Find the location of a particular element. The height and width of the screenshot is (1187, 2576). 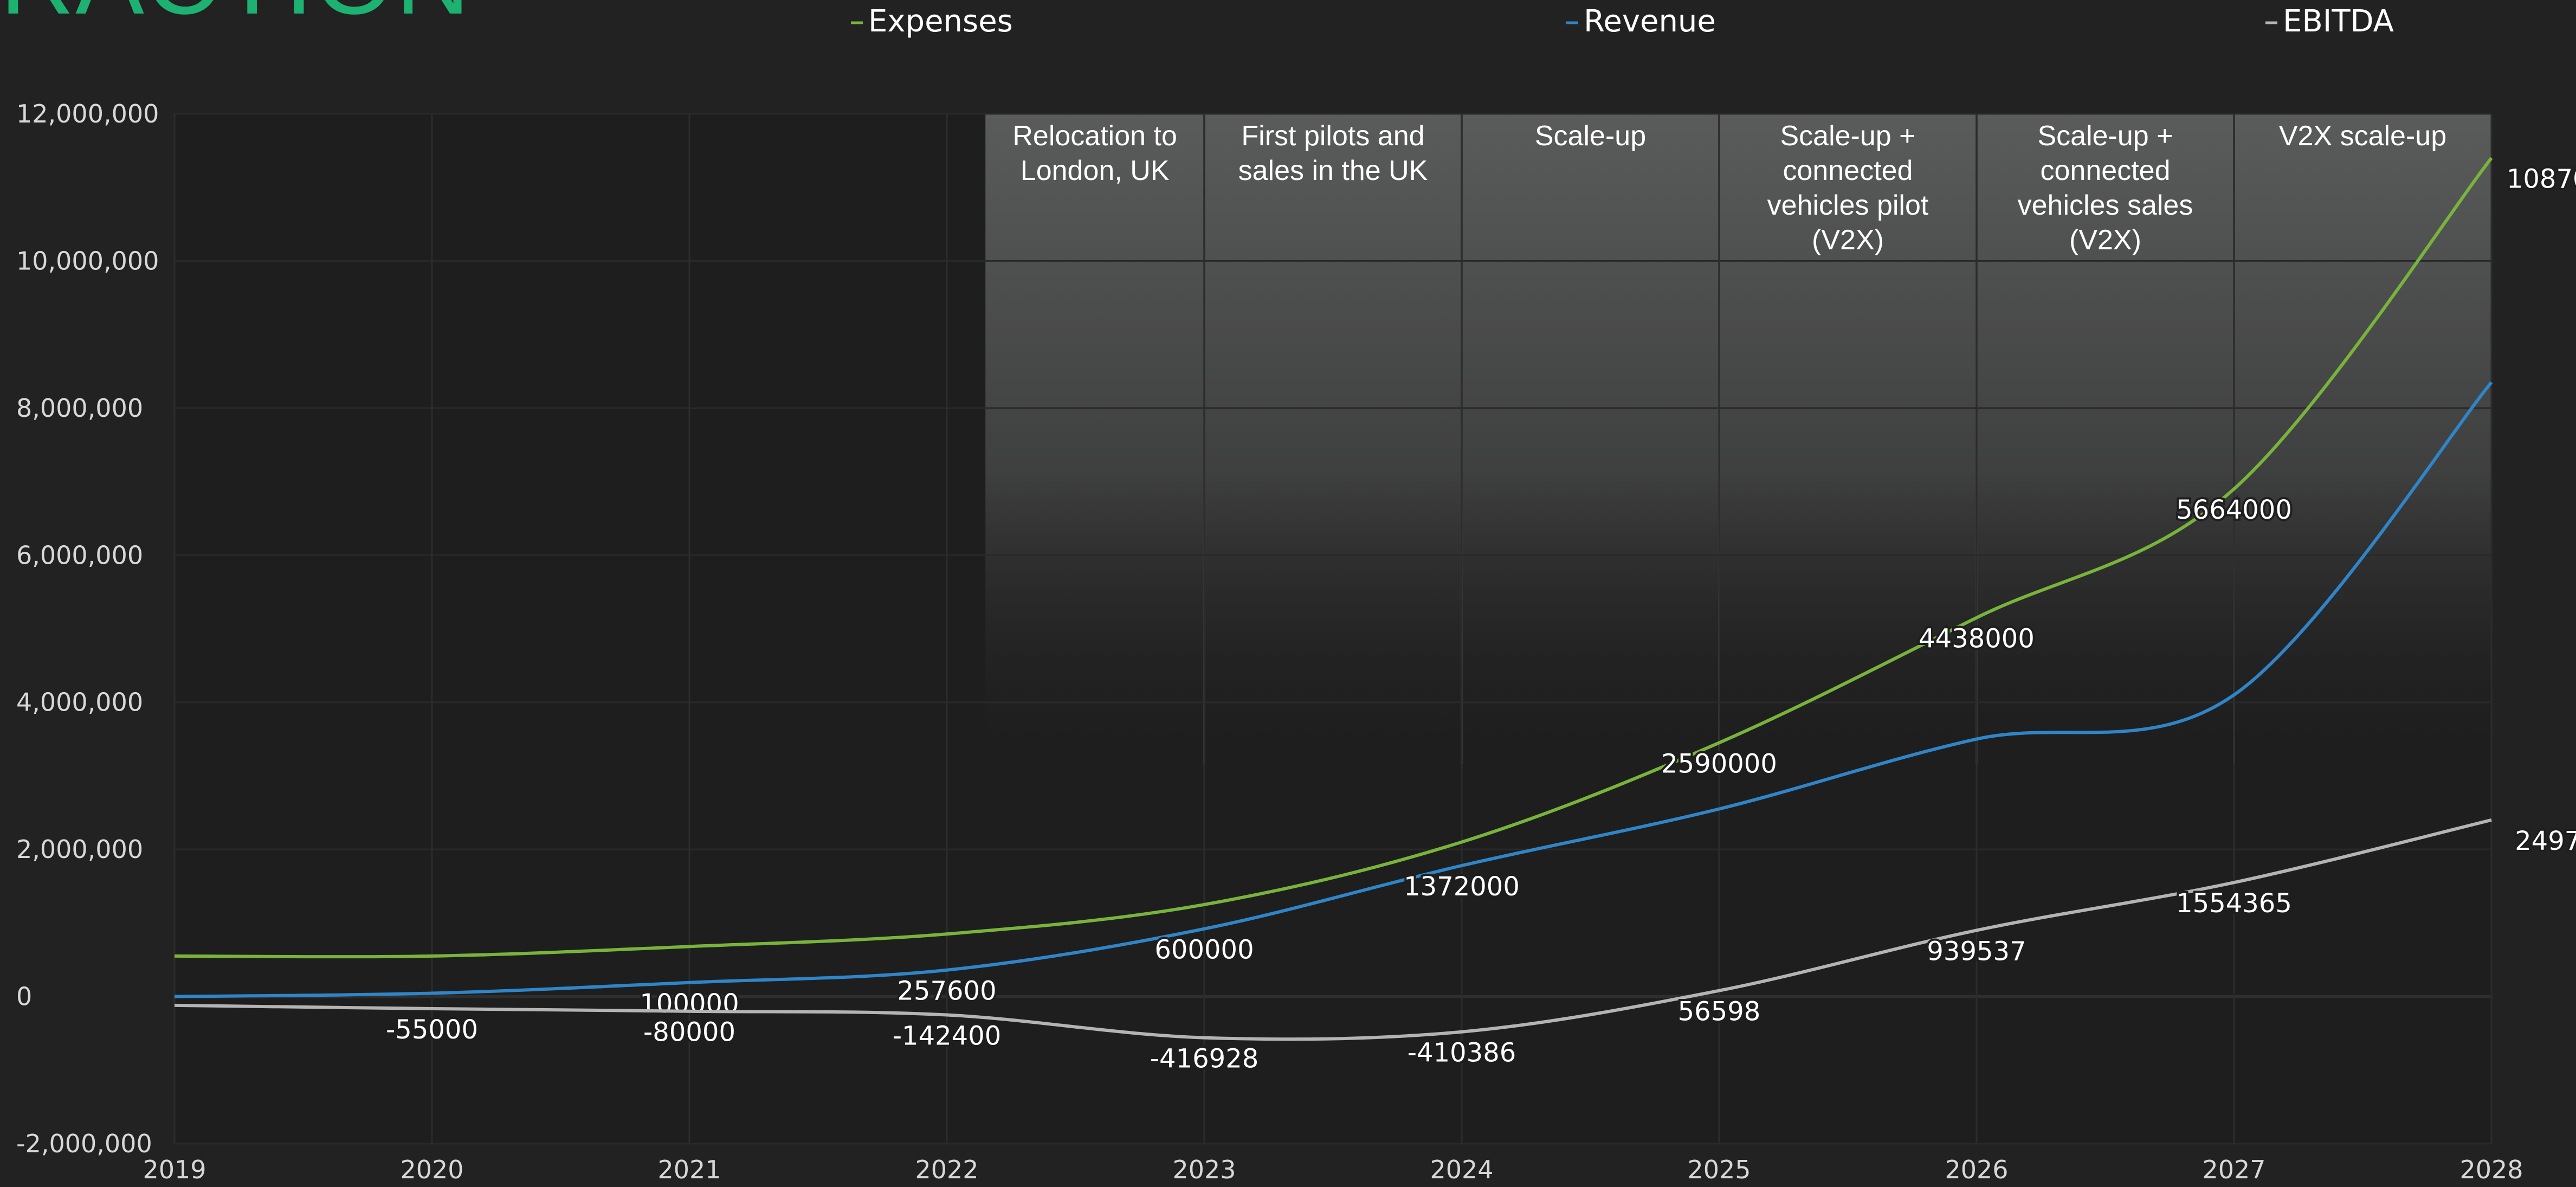

y-tick-label: 8,000,000 is located at coordinates (79, 408).